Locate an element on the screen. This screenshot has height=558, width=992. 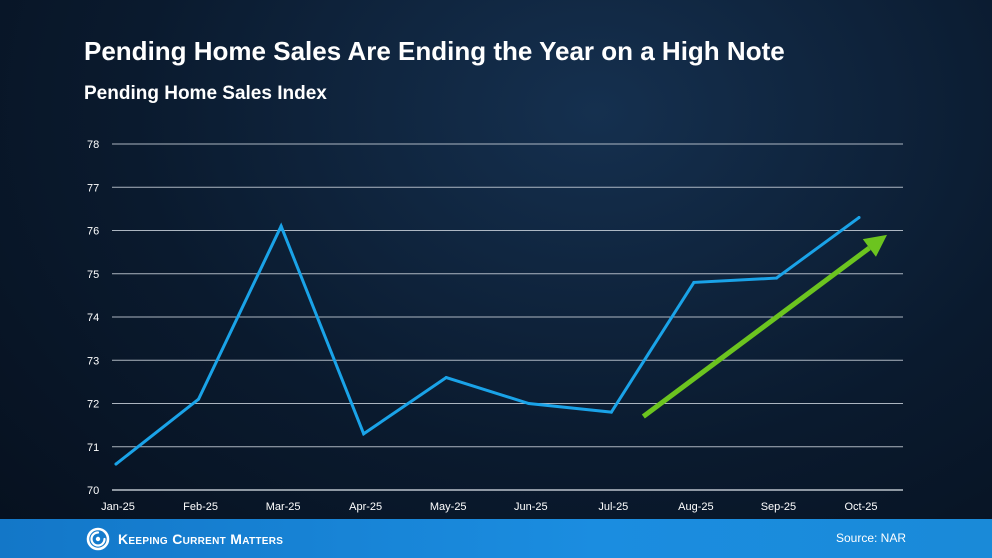
x-tick-label: Sep-25 is located at coordinates (778, 507).